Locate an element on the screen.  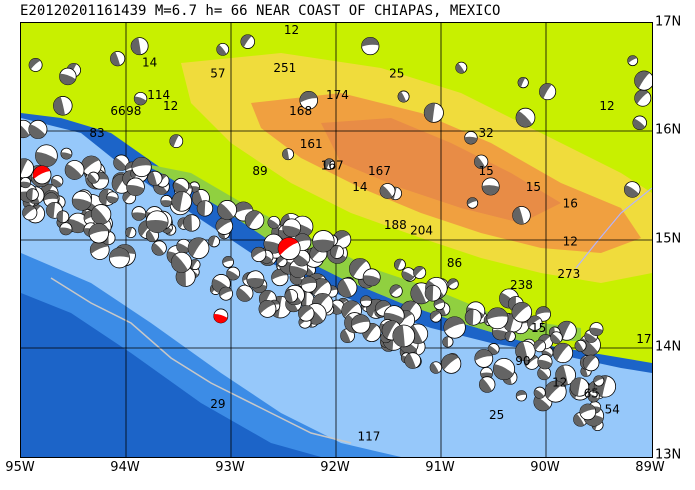
depth-label: 204 is located at coordinates (421, 231).